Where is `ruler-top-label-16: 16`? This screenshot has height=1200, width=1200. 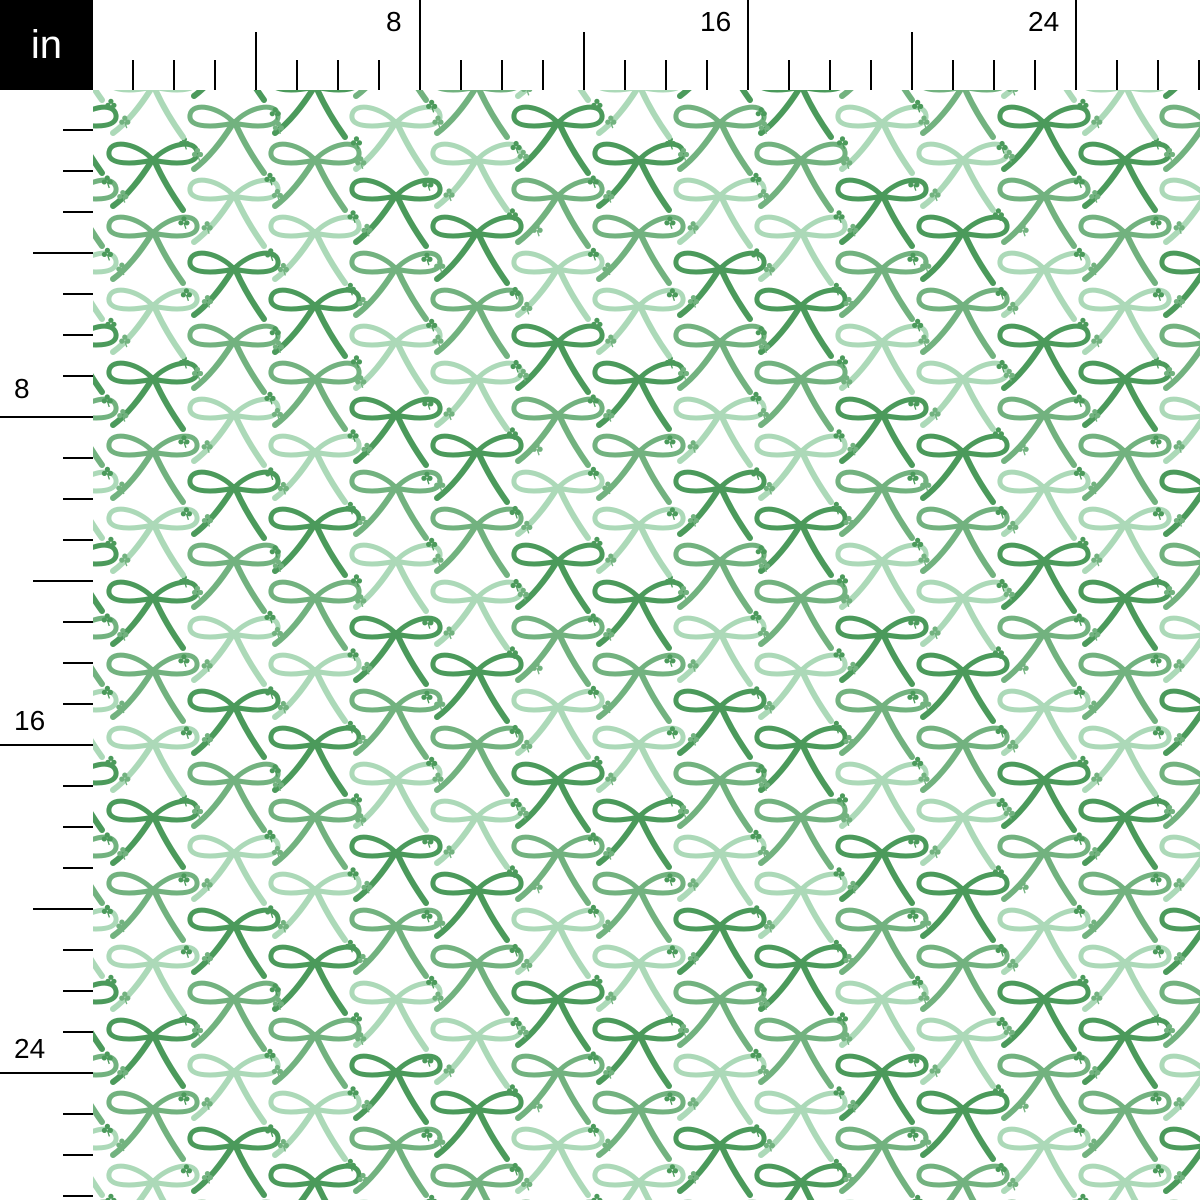
ruler-top-label-16: 16 is located at coordinates (716, 21).